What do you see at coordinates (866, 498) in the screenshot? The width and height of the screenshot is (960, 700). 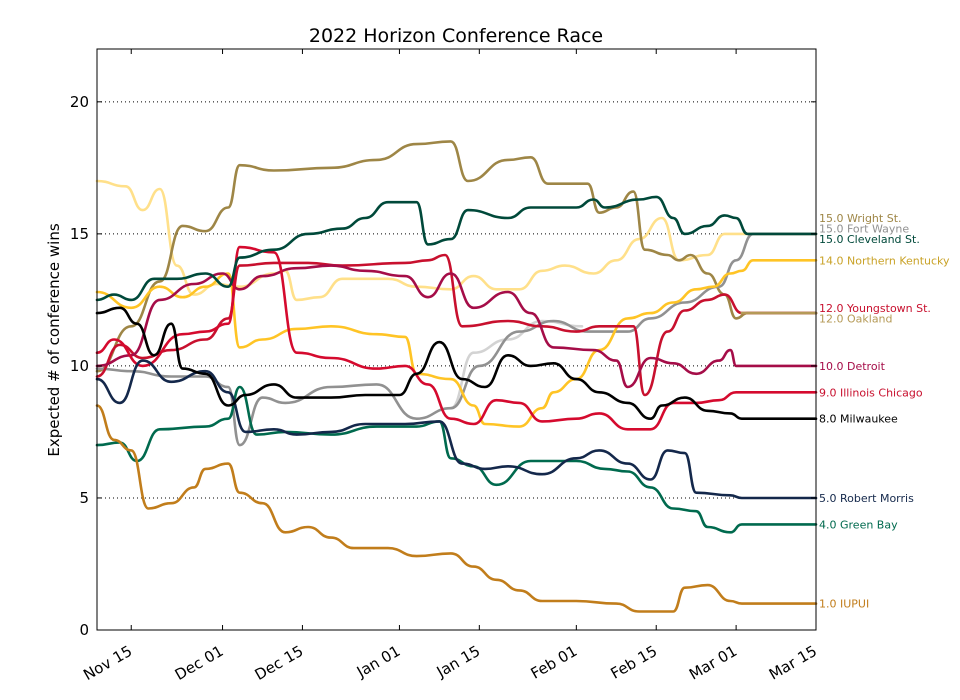 I see `end-label: 5.0 Robert Morris` at bounding box center [866, 498].